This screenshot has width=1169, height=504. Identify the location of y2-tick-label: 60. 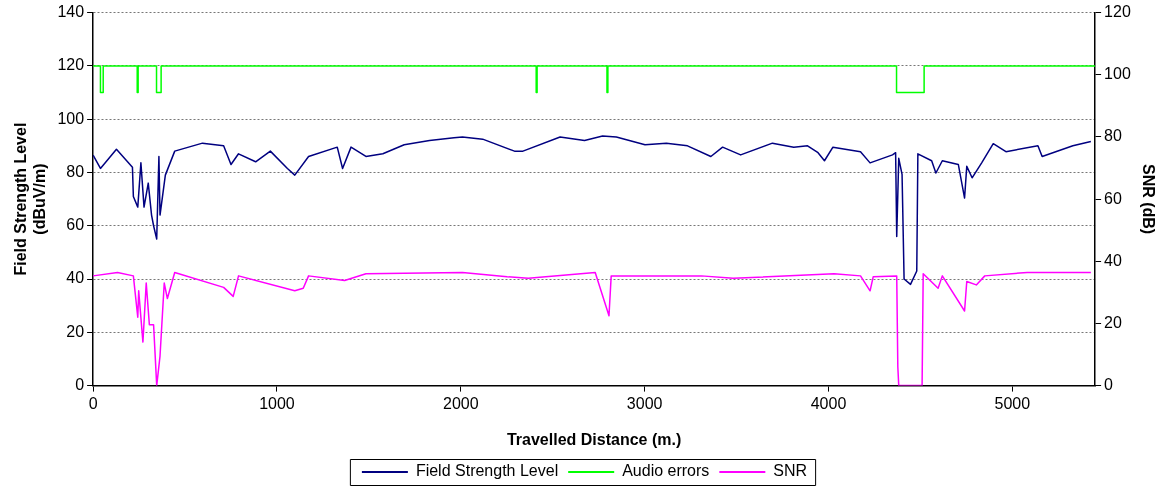
(1113, 198).